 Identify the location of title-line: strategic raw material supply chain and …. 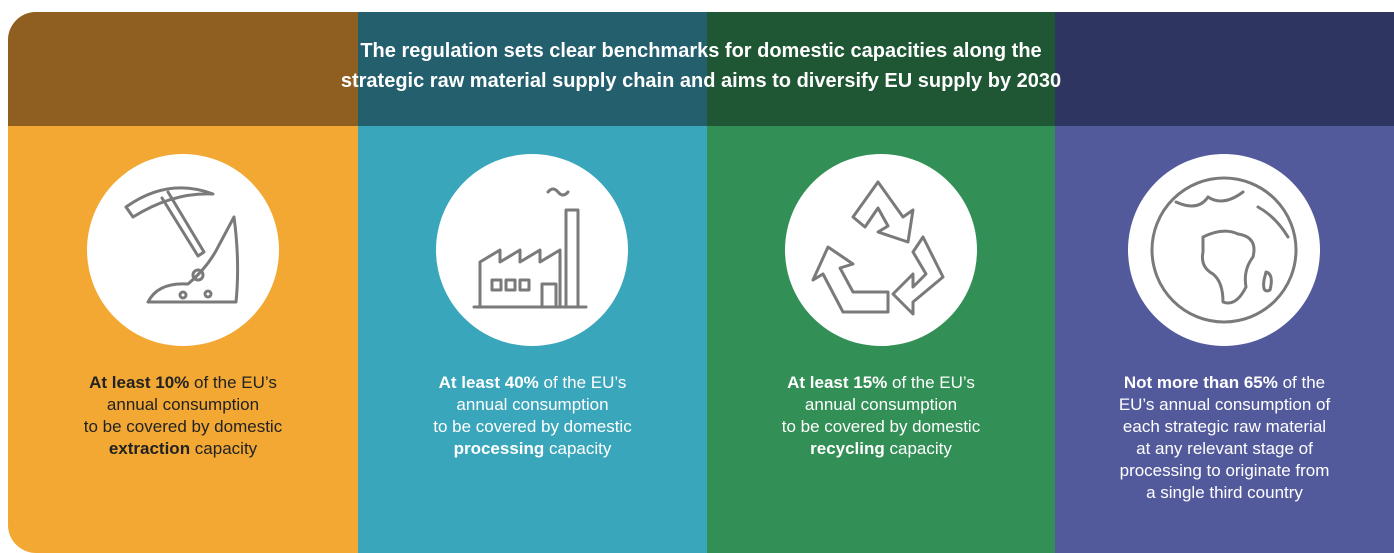
(701, 81).